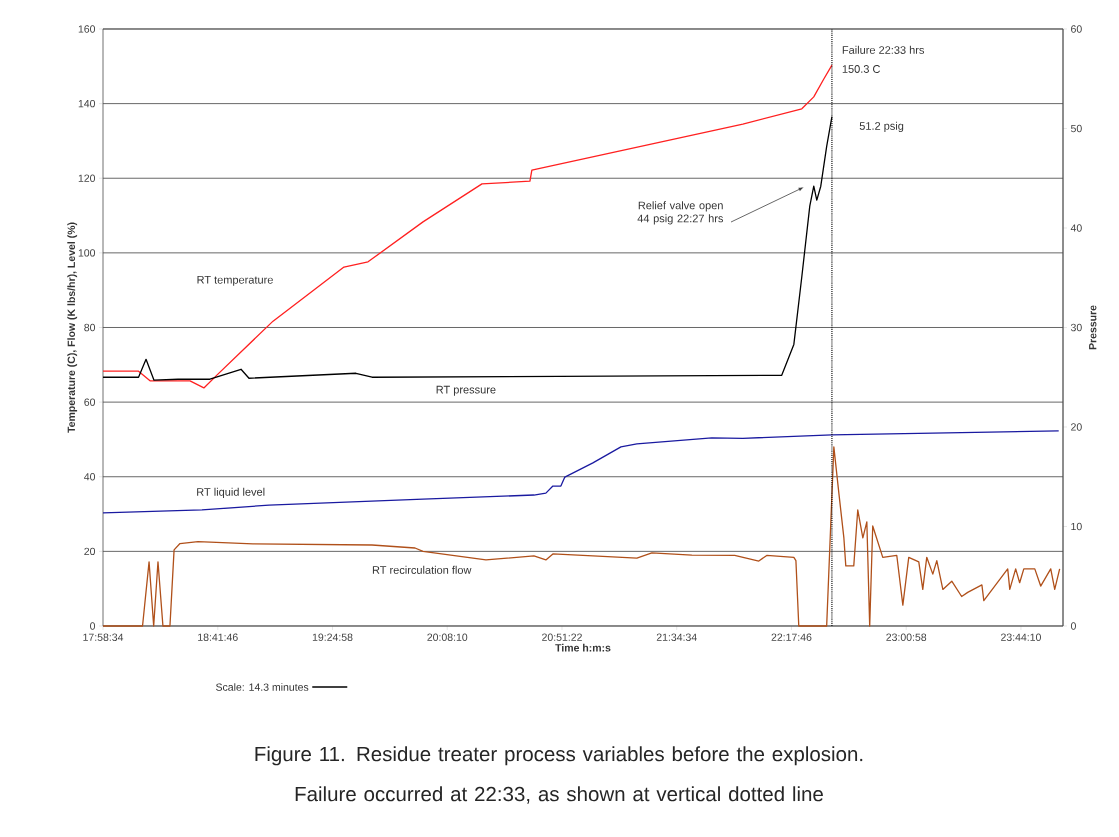 The height and width of the screenshot is (837, 1119). Describe the element at coordinates (1076, 526) in the screenshot. I see `y2-tick-label: 10` at that location.